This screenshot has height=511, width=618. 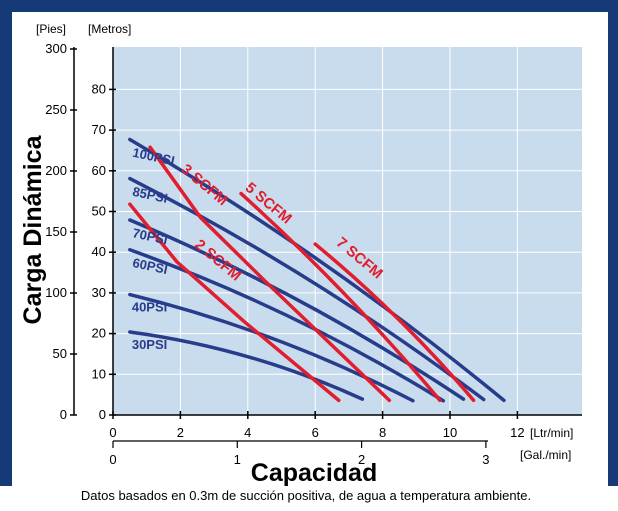 I want to click on y-tick-label-metros: 10, so click(x=99, y=373).